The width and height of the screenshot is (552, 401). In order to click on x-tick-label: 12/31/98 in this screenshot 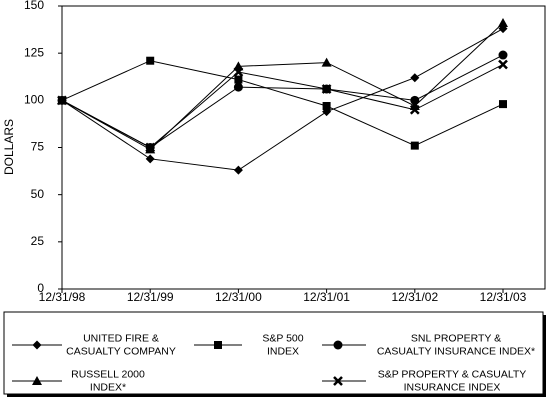, I will do `click(62, 297)`.